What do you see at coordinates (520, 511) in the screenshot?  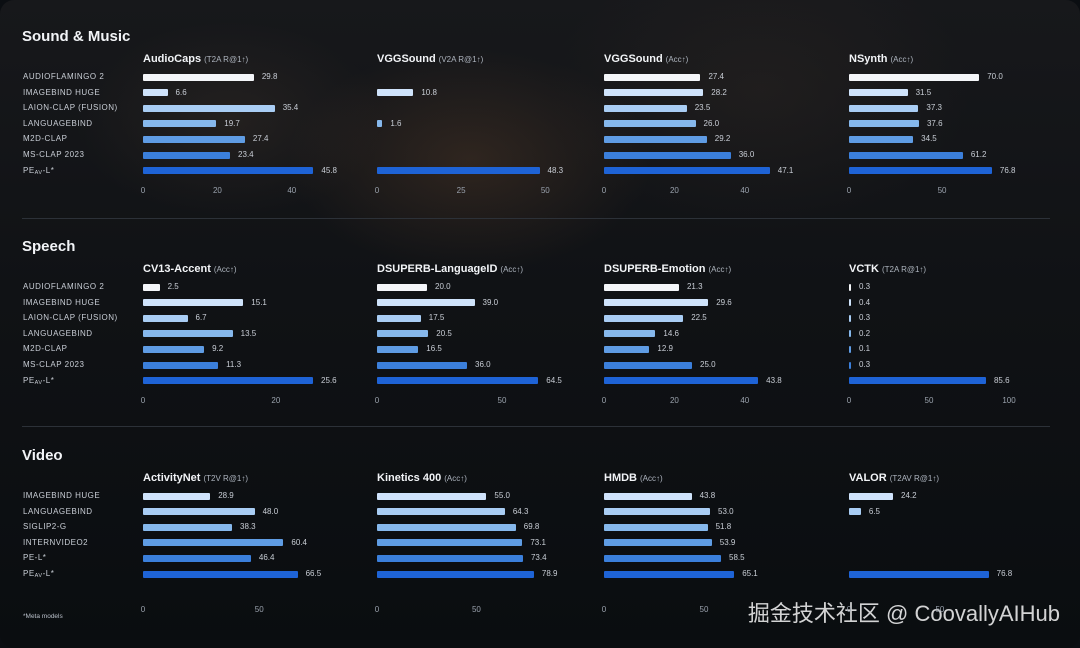 I see `value-label: 64.3` at bounding box center [520, 511].